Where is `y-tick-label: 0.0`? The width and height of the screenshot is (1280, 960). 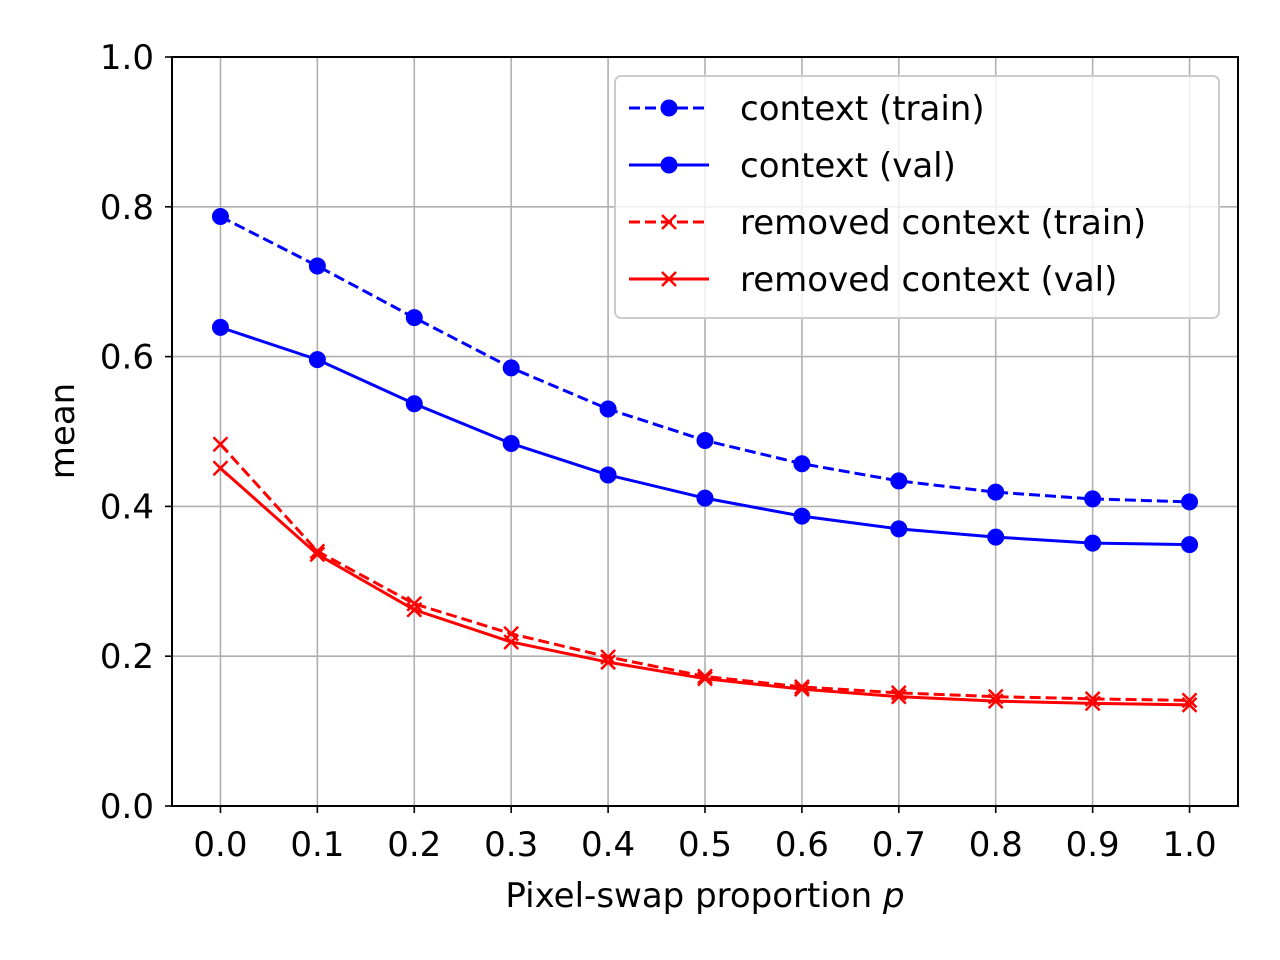
y-tick-label: 0.0 is located at coordinates (127, 807).